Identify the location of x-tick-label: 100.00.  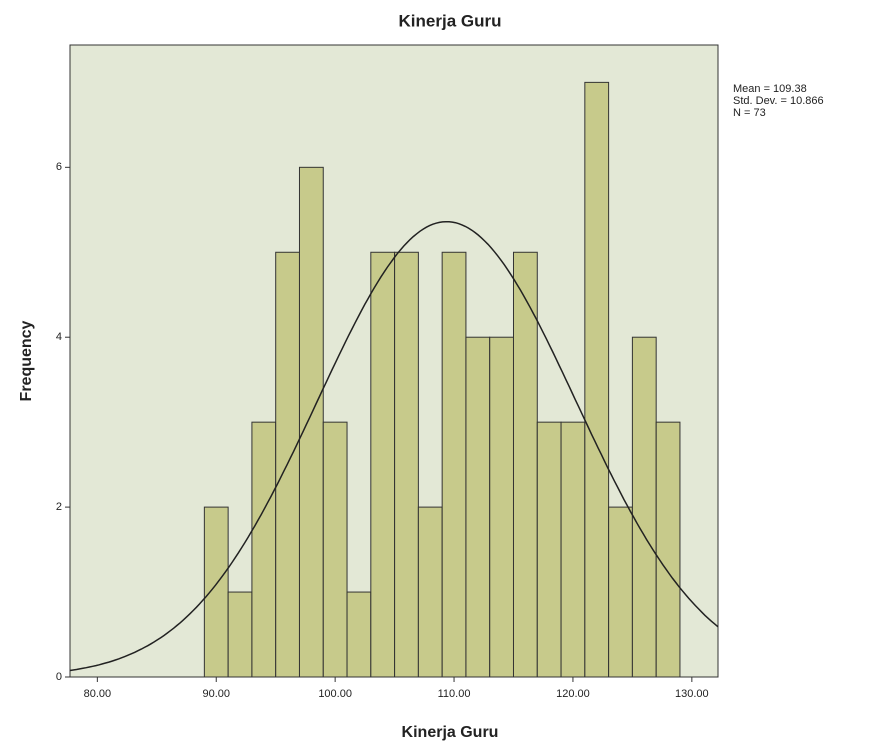
(335, 694).